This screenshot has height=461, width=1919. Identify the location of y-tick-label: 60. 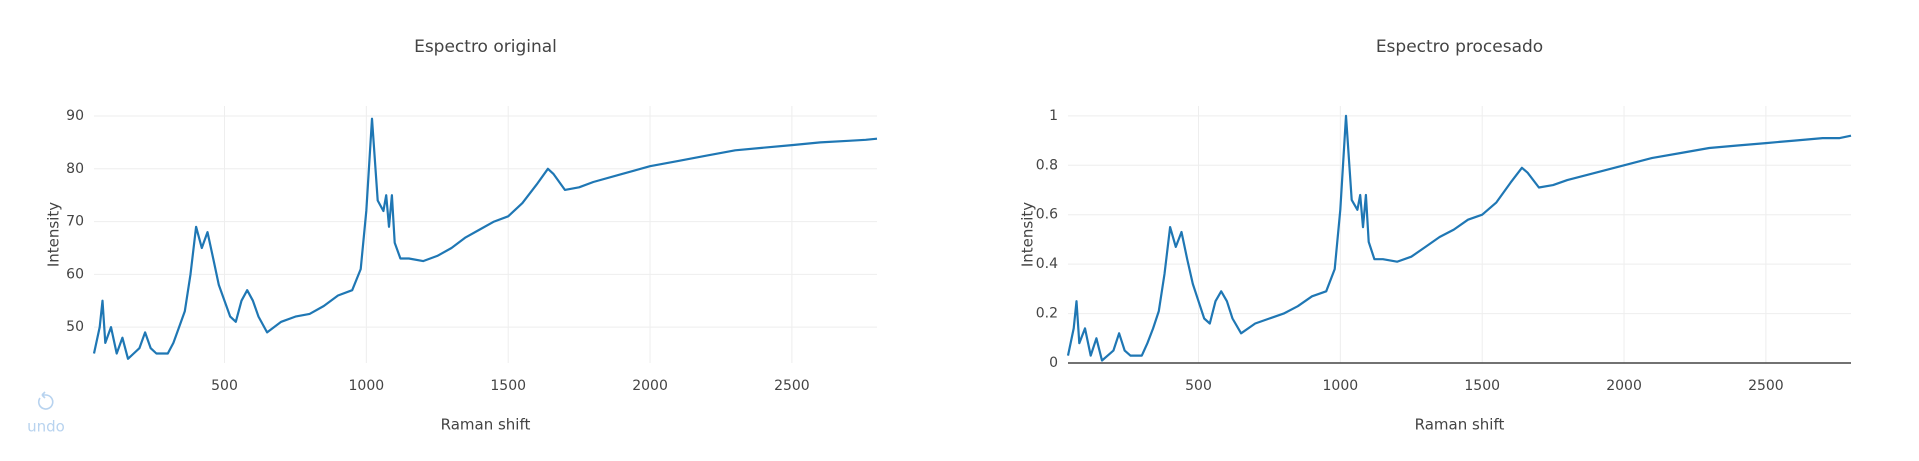
(75, 274).